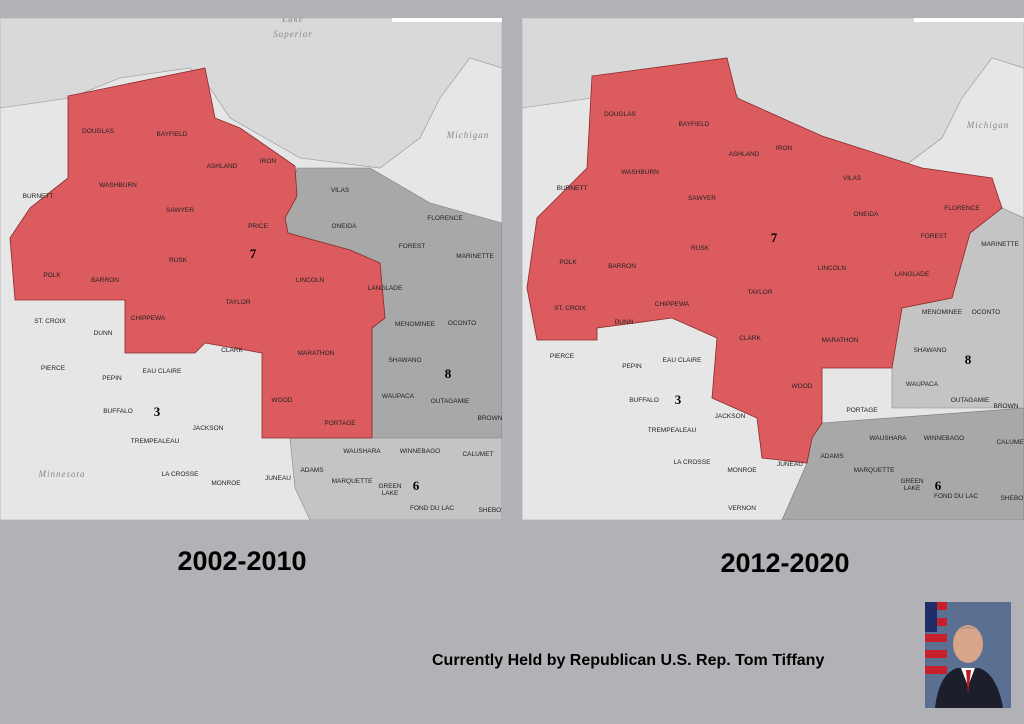  I want to click on county-label: LINCOLN, so click(832, 268).